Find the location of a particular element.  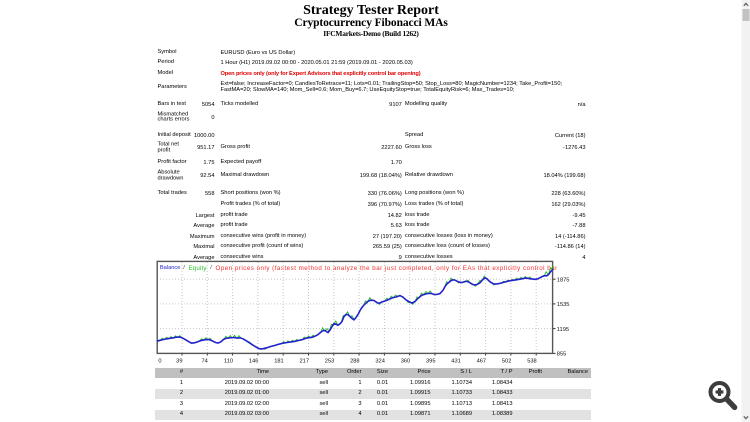

svg-text: 288 is located at coordinates (355, 362).